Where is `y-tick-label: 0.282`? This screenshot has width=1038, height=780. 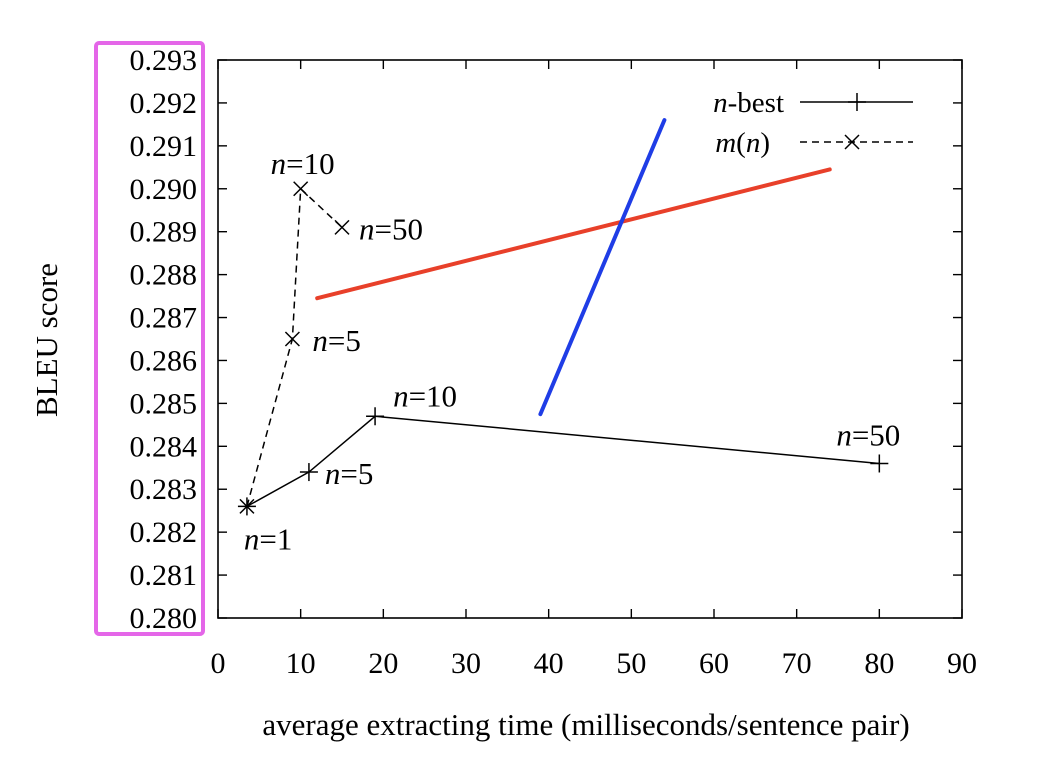 y-tick-label: 0.282 is located at coordinates (164, 532).